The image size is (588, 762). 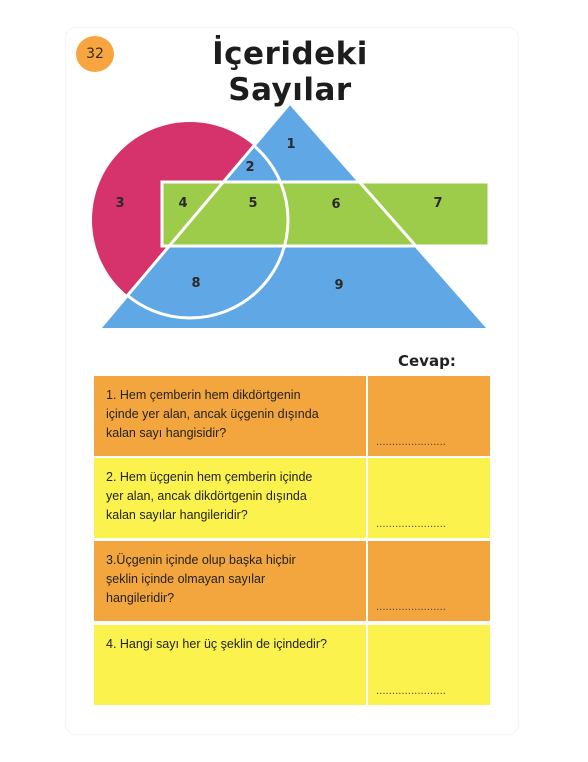 What do you see at coordinates (249, 167) in the screenshot?
I see `region-label-2: 2` at bounding box center [249, 167].